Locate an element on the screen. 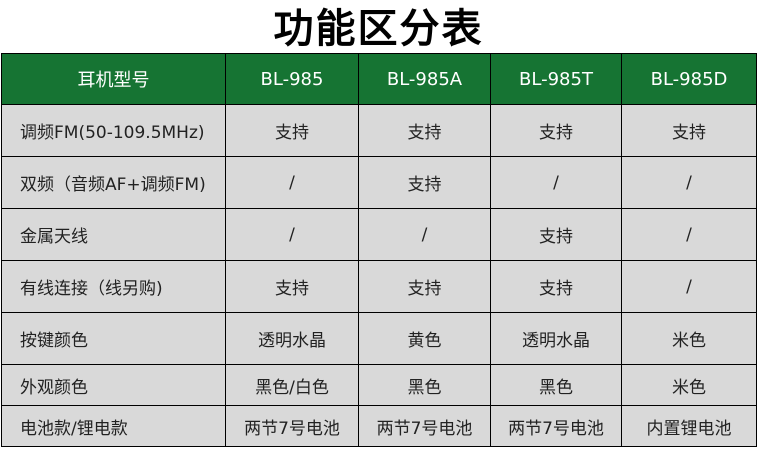  header-bl-985t: BL-985T is located at coordinates (556, 79).